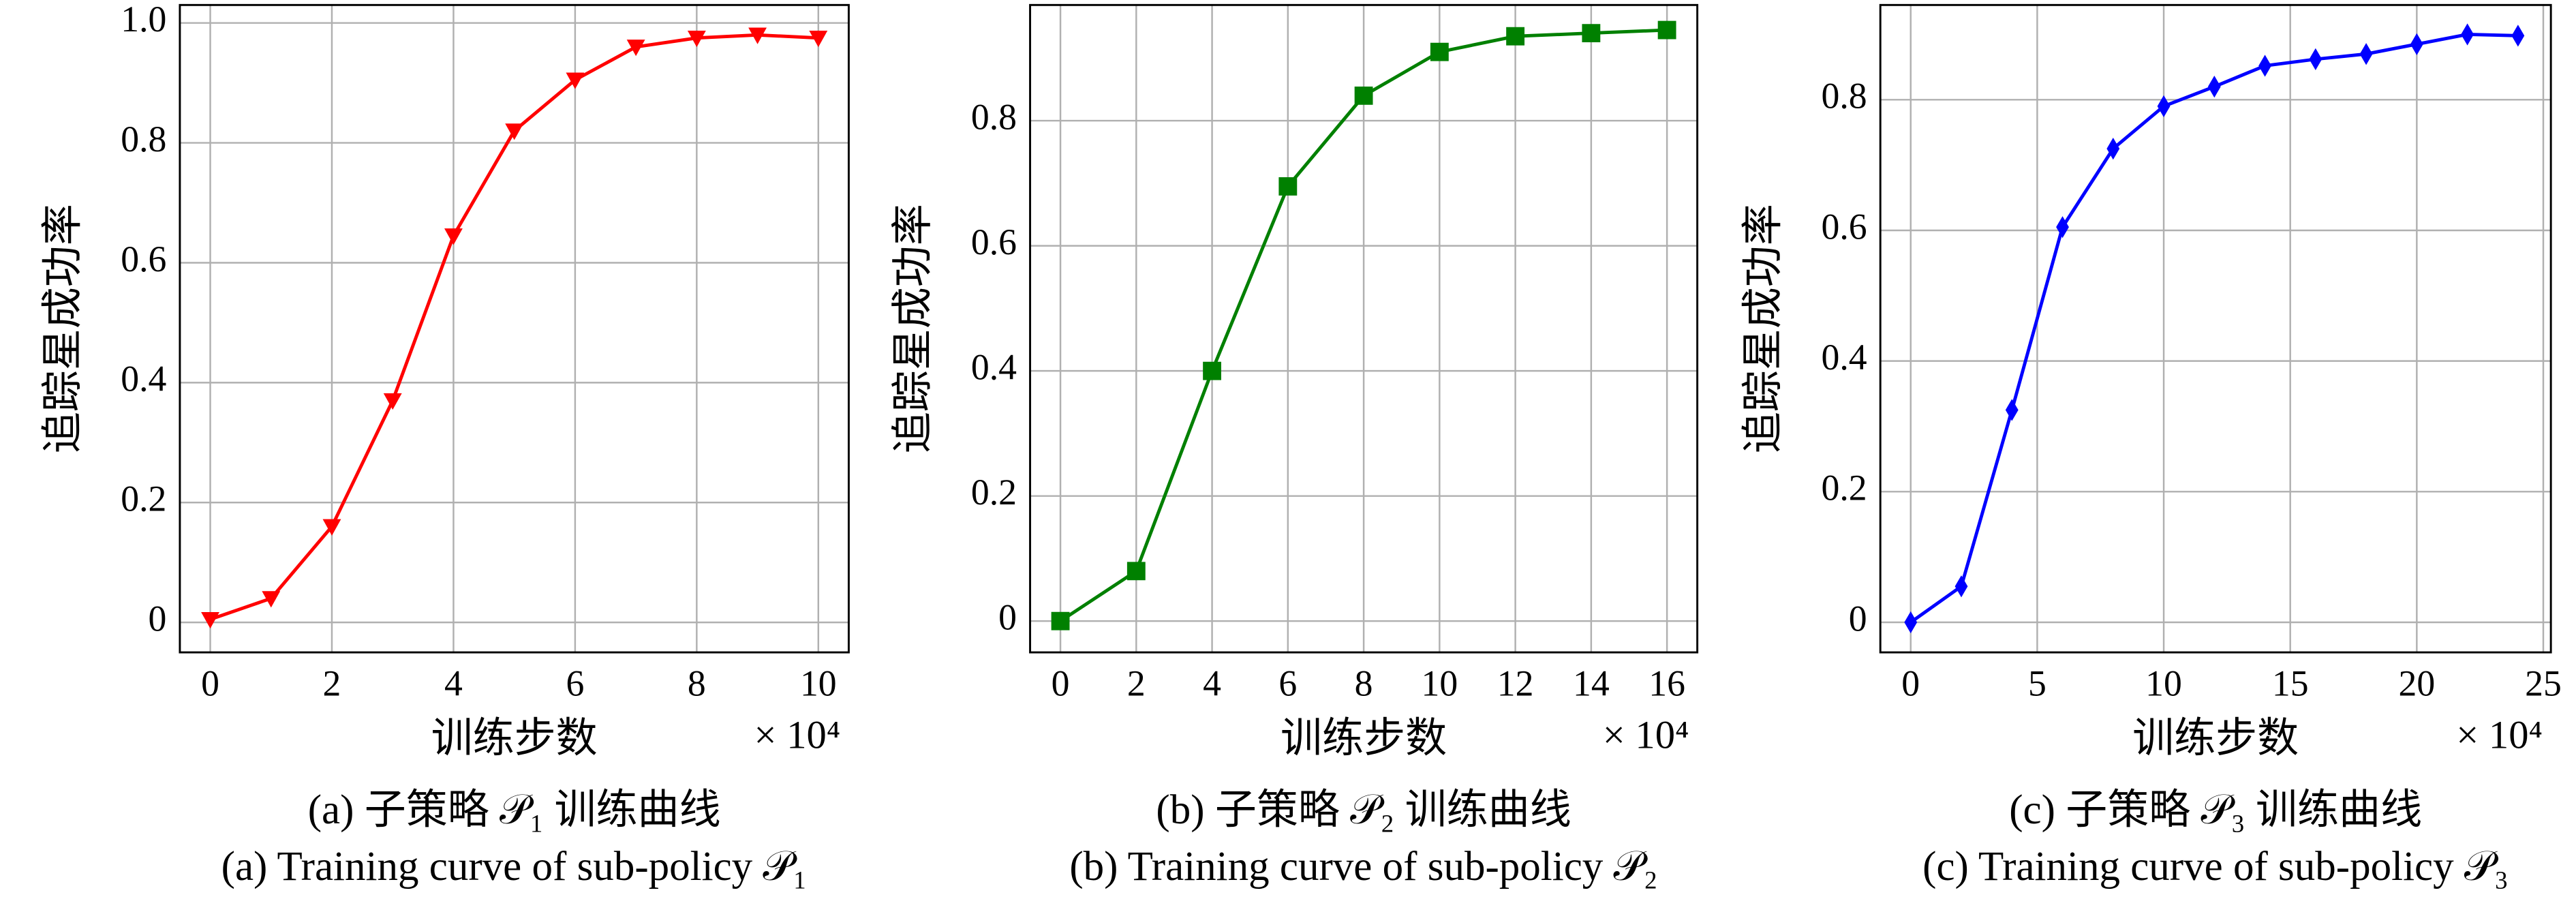  What do you see at coordinates (143, 20) in the screenshot?
I see `y-tick-label: 1.0` at bounding box center [143, 20].